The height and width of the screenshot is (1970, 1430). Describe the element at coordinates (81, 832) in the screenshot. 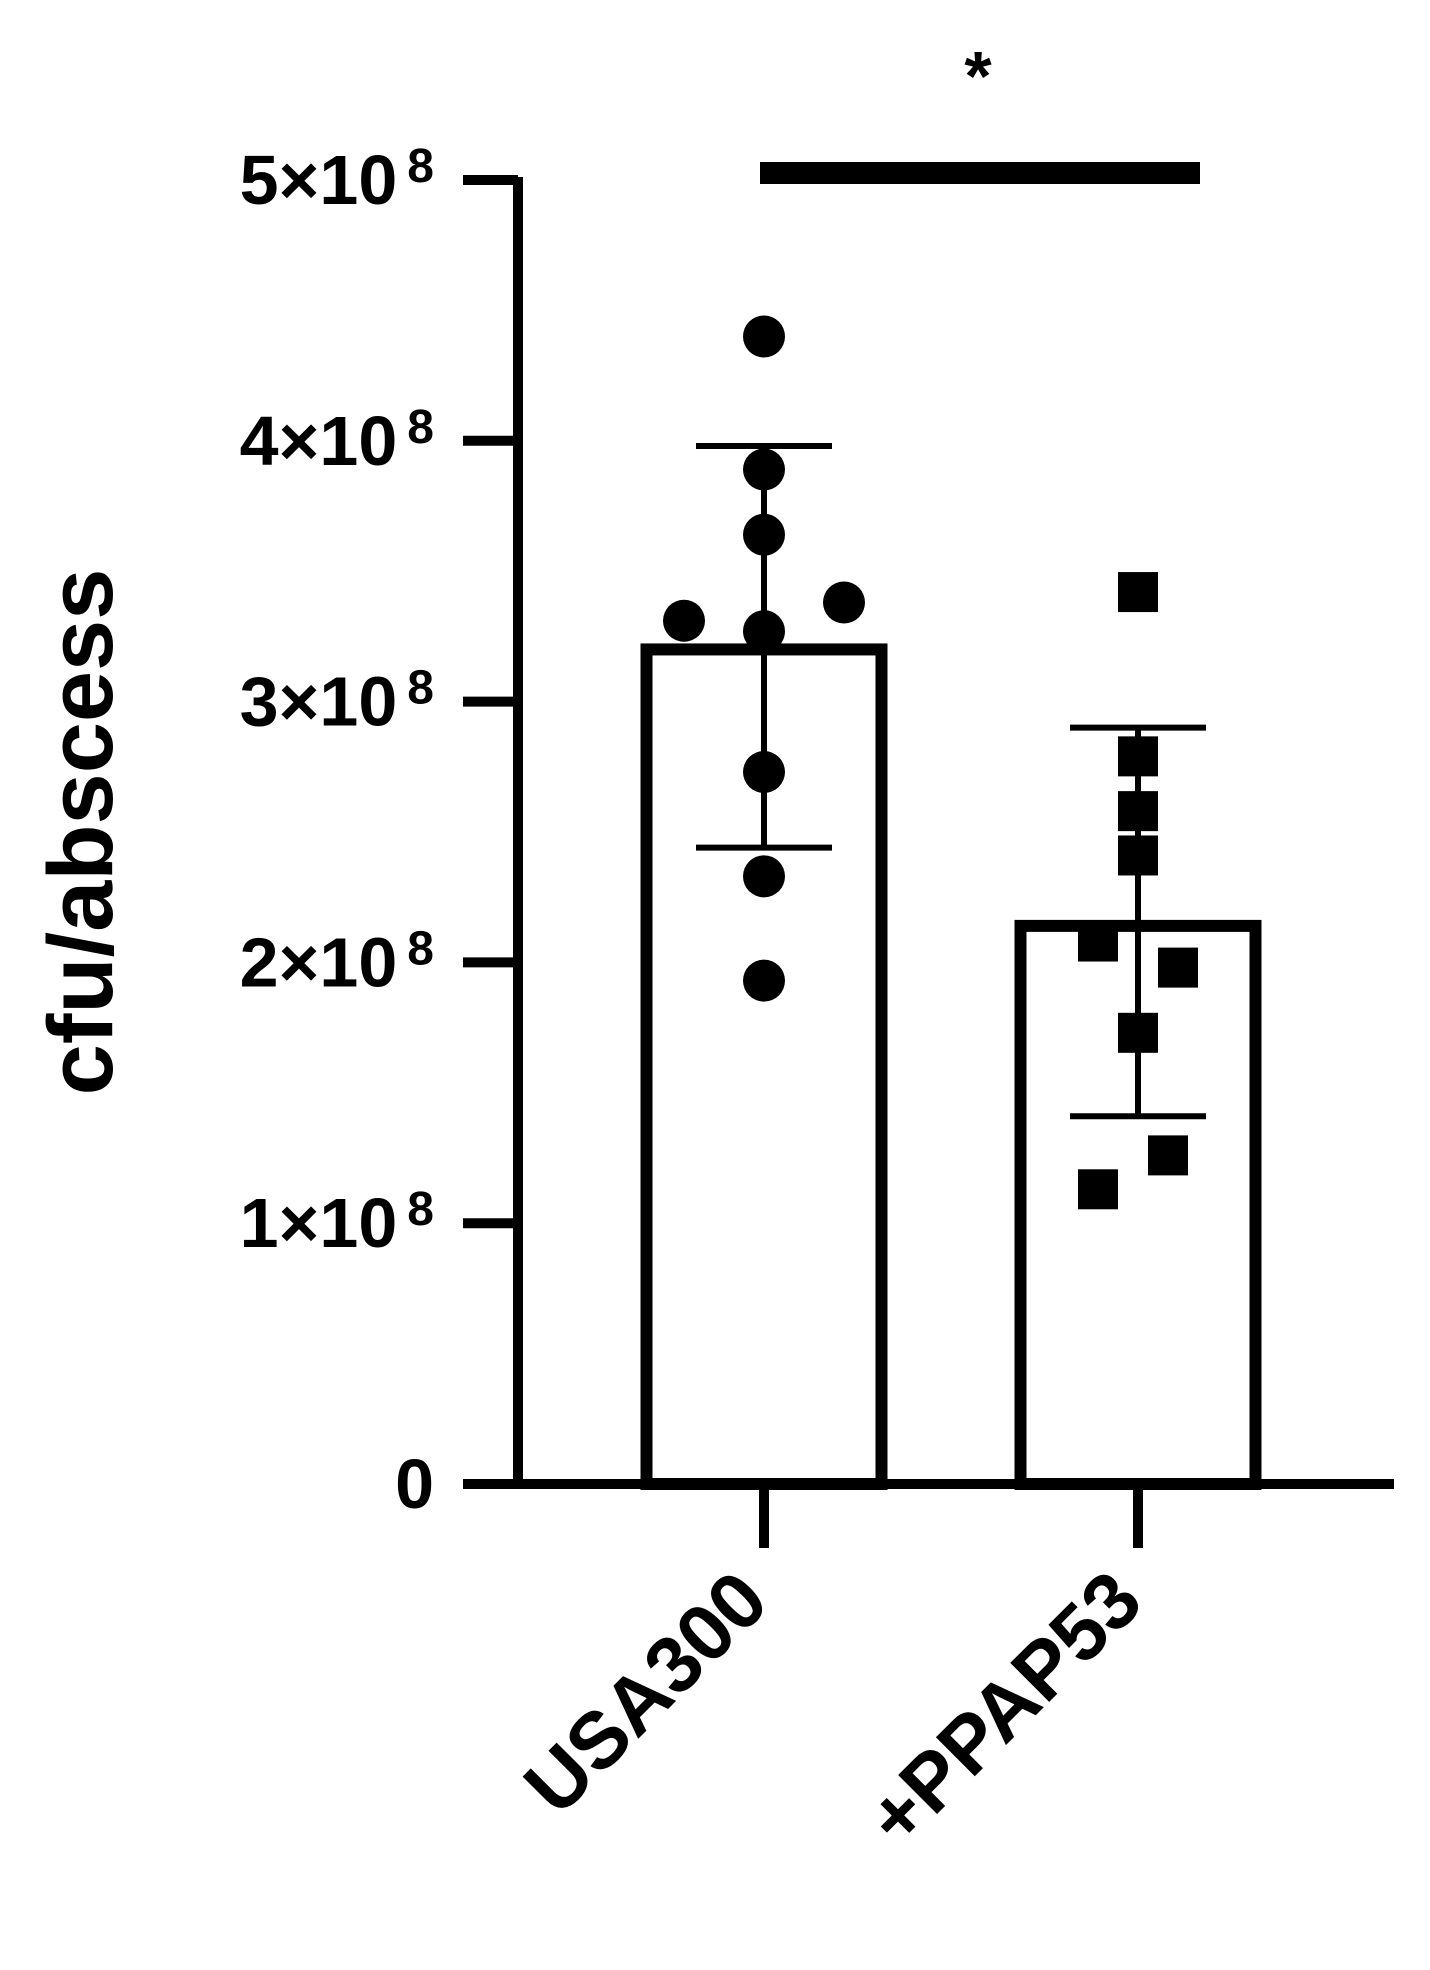

I see `y-axis-title: cfu/abscess` at that location.